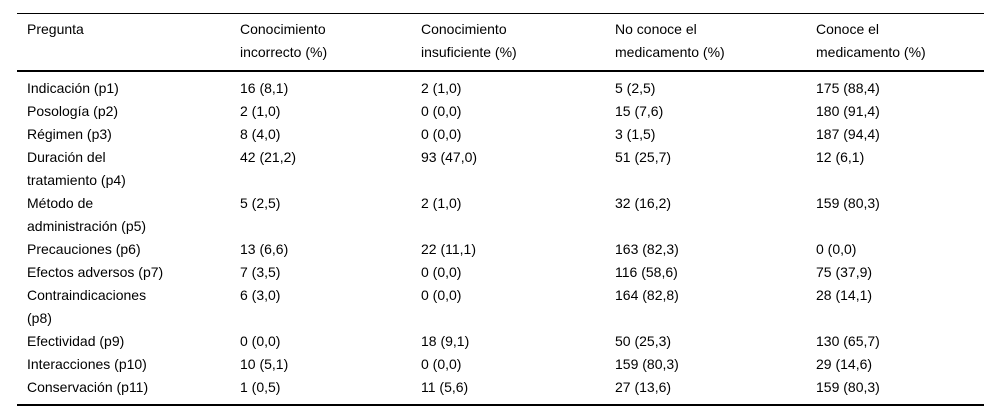 This screenshot has height=420, width=1000. I want to click on row-label: Efectos adversos (p7), so click(95, 272).